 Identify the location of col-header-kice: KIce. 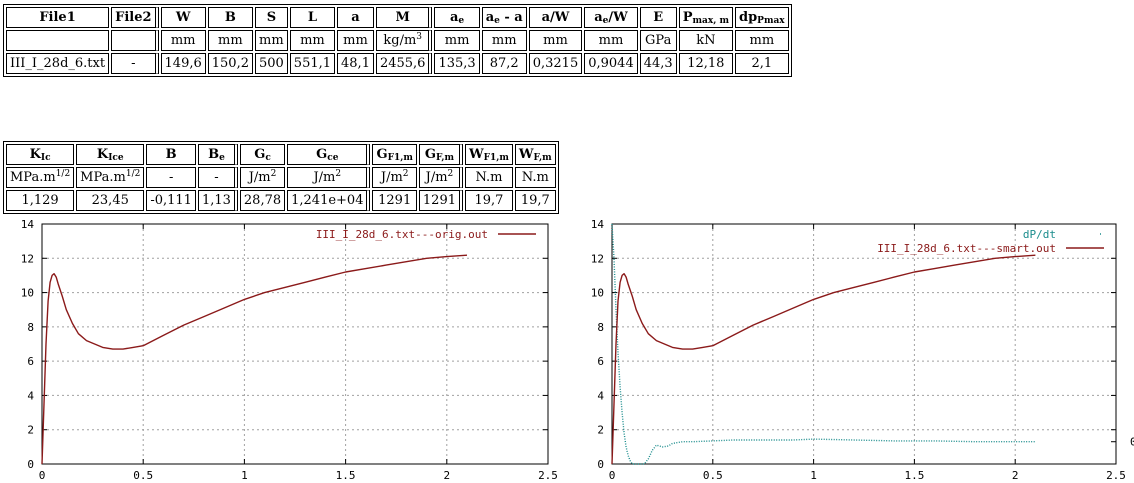
(110, 154).